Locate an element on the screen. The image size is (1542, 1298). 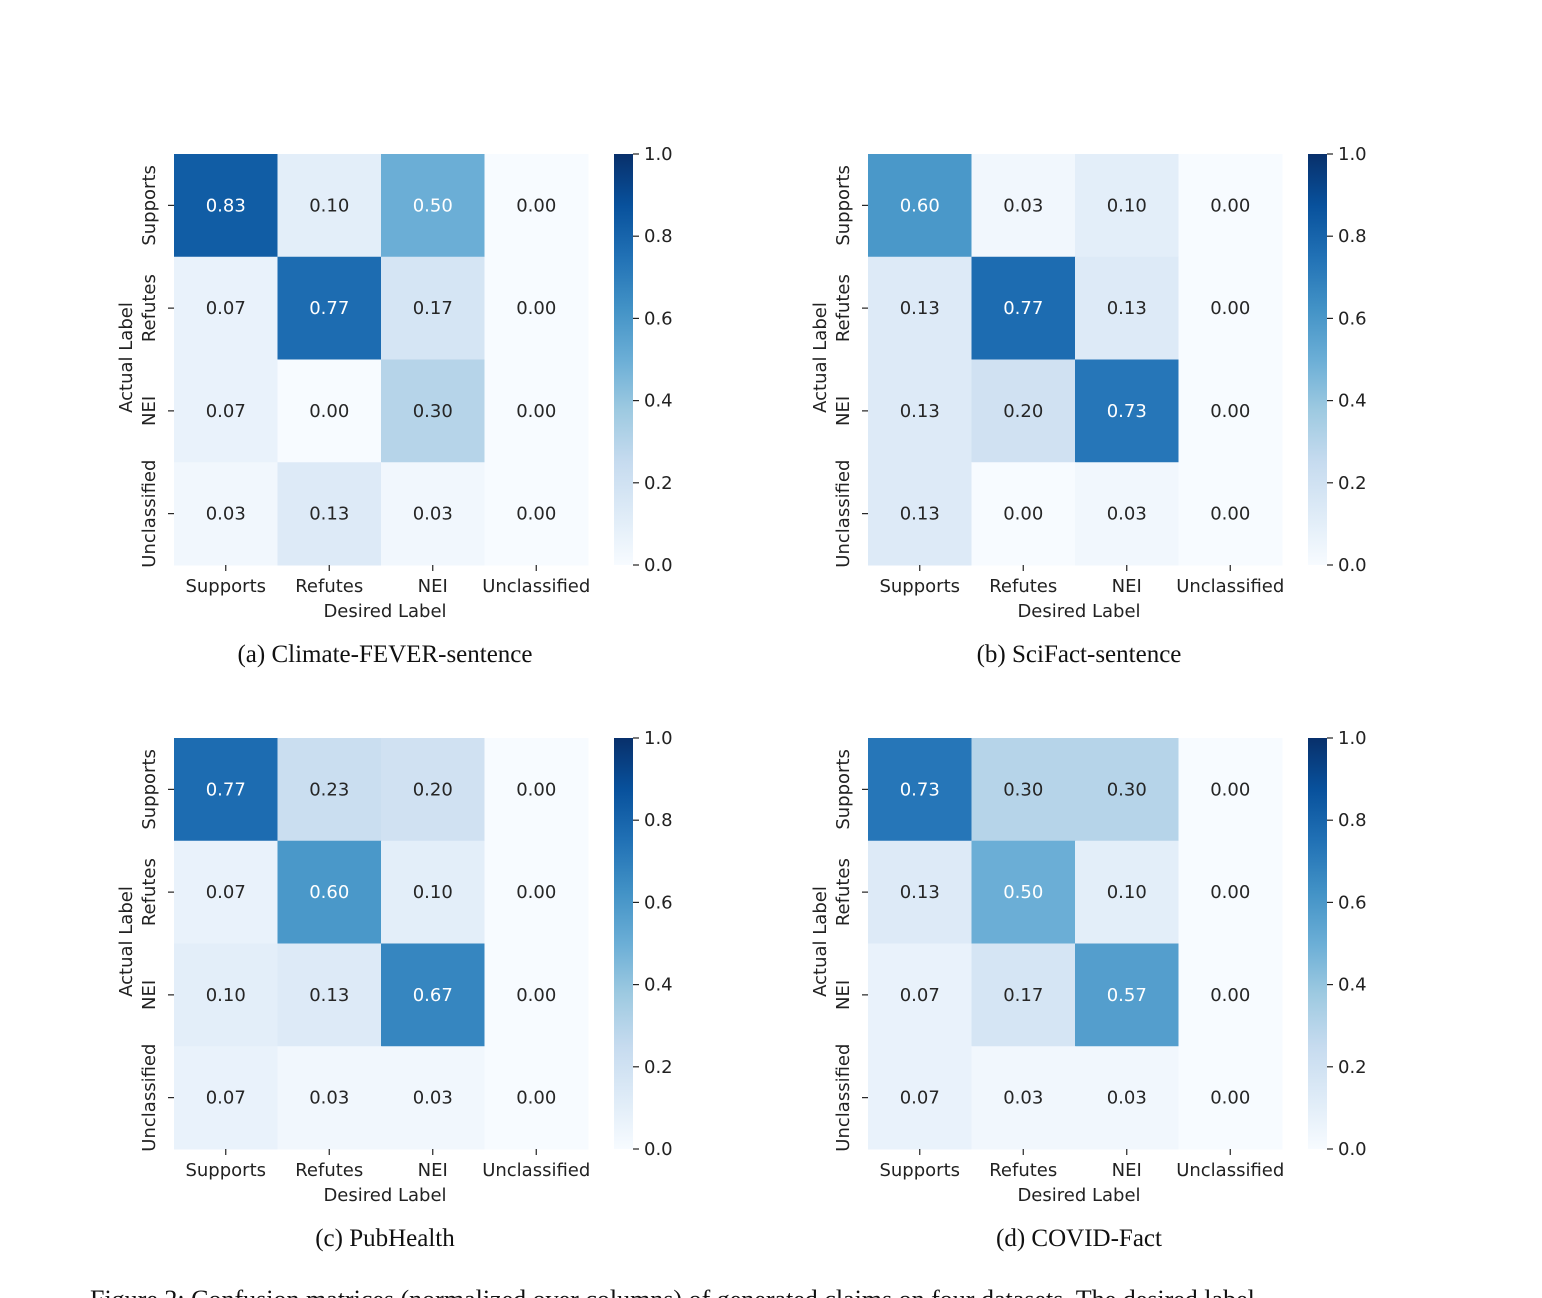
cell-label: 0.83 is located at coordinates (226, 205).